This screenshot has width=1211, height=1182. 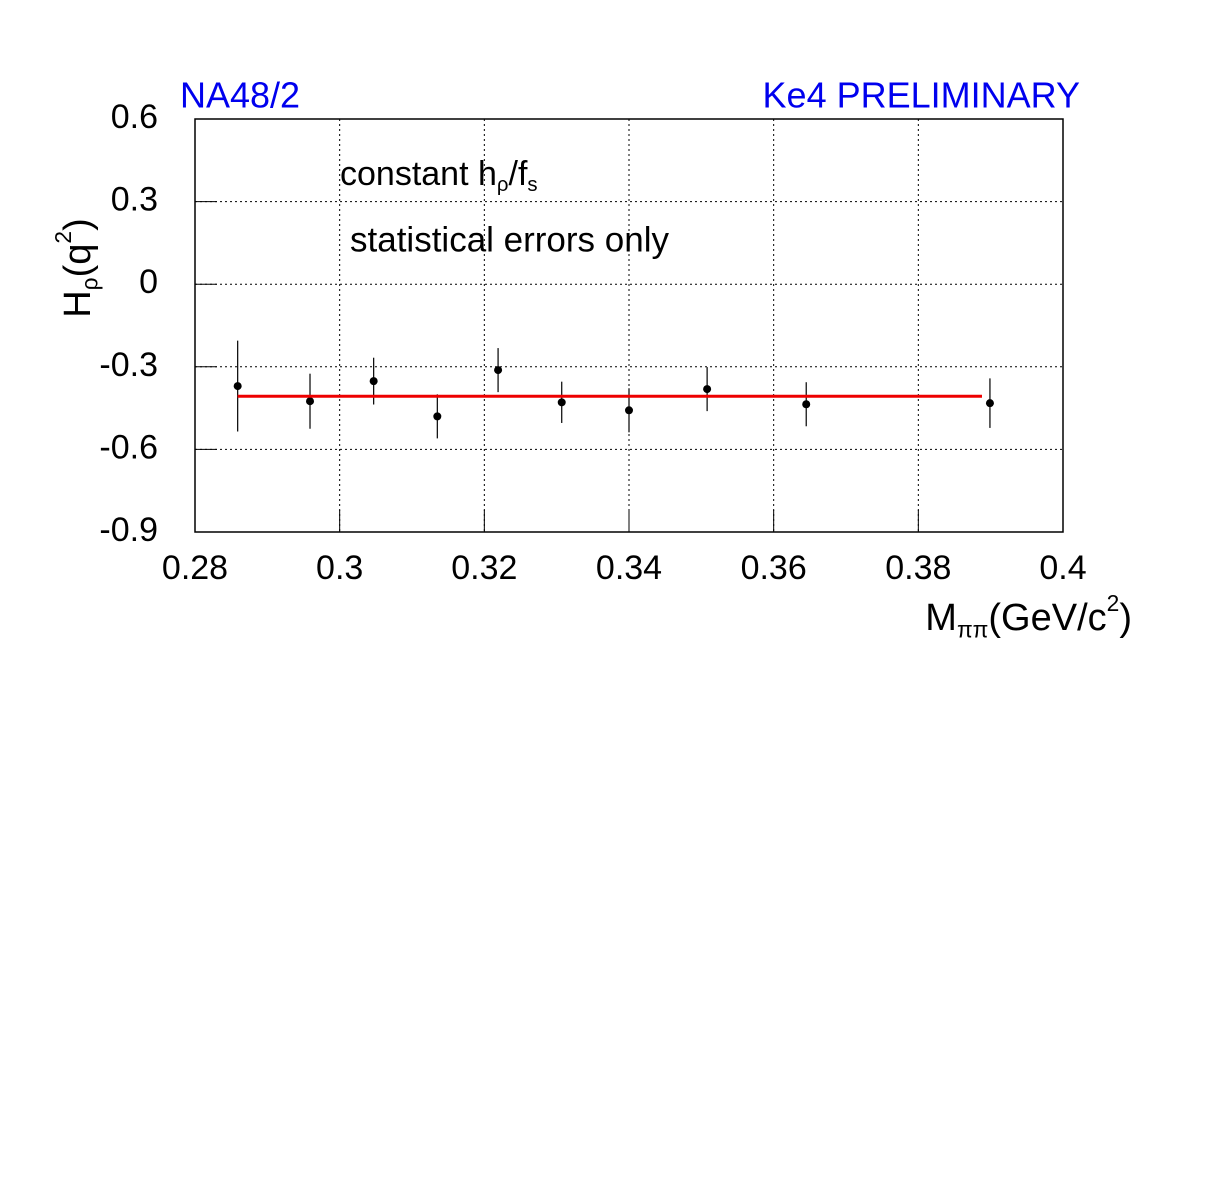 What do you see at coordinates (972, 629) in the screenshot?
I see `x-axis-label-part: ππ` at bounding box center [972, 629].